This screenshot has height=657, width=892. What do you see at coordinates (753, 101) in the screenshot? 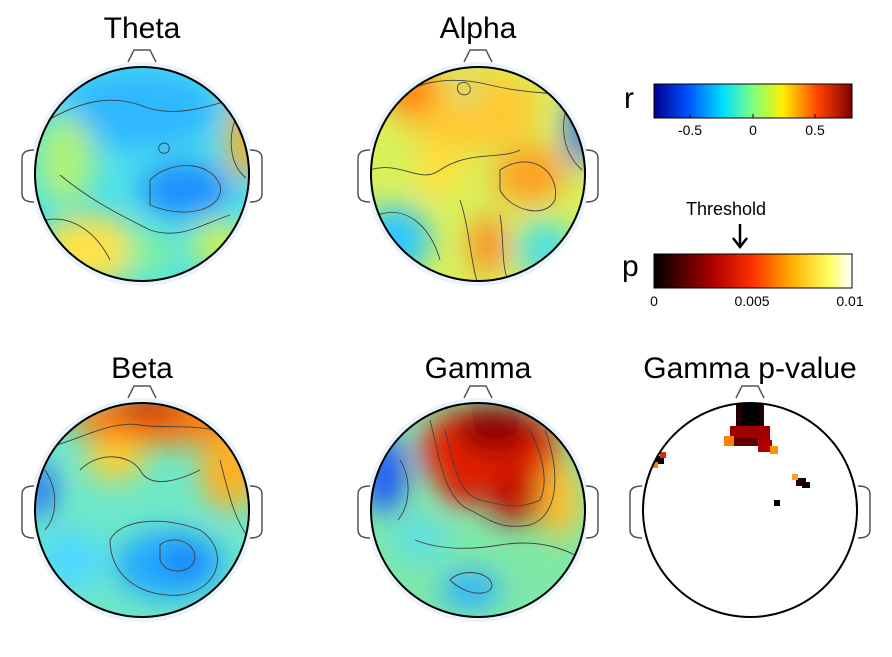
I see `colorbar-r-gradient` at bounding box center [753, 101].